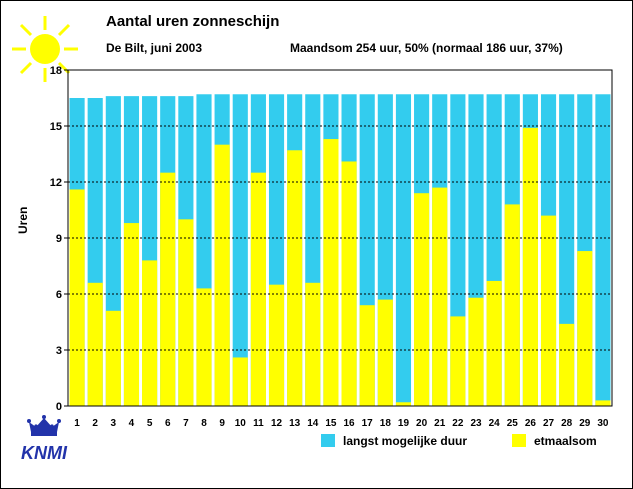 The height and width of the screenshot is (489, 633). What do you see at coordinates (513, 423) in the screenshot?
I see `x-tick-label: 25` at bounding box center [513, 423].